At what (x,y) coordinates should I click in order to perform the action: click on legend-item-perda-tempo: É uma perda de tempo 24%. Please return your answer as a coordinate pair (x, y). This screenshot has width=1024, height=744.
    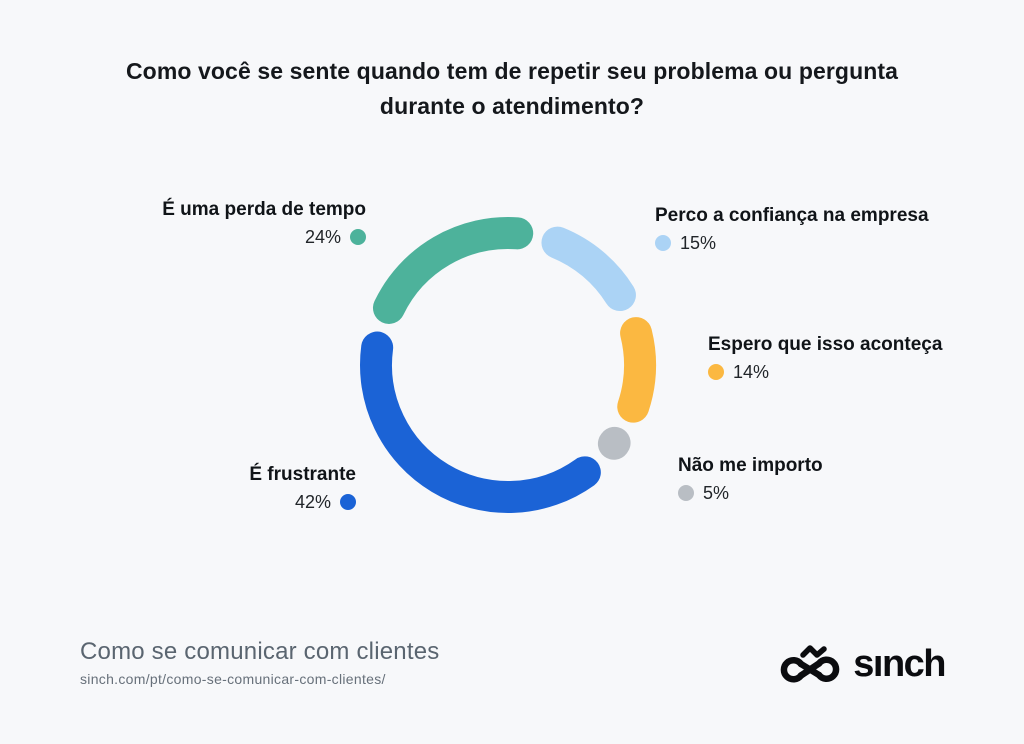
    Looking at the image, I should click on (264, 223).